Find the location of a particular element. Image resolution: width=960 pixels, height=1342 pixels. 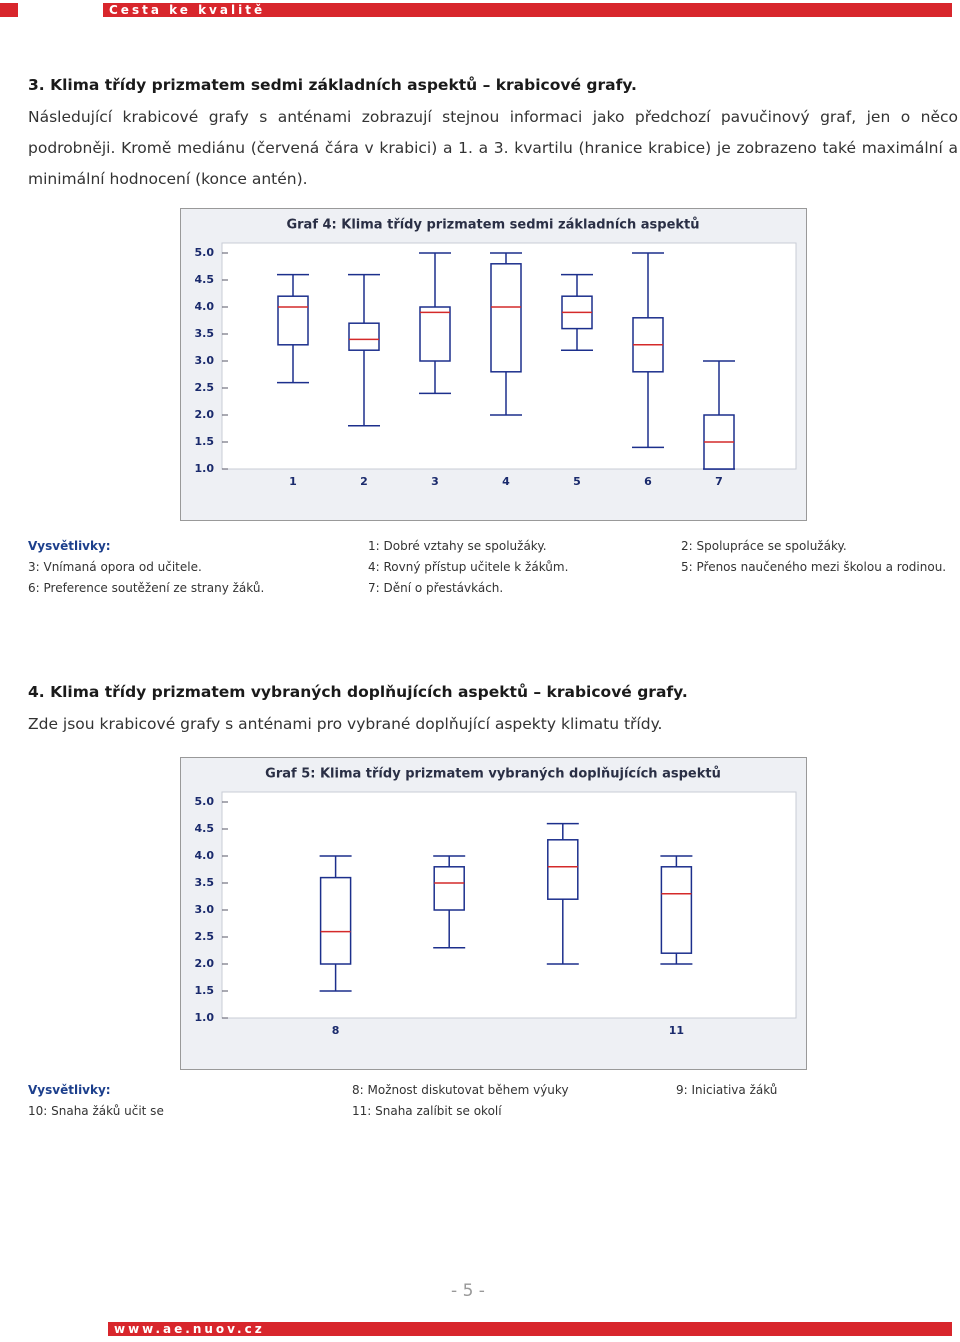

plot-area is located at coordinates (509, 905).